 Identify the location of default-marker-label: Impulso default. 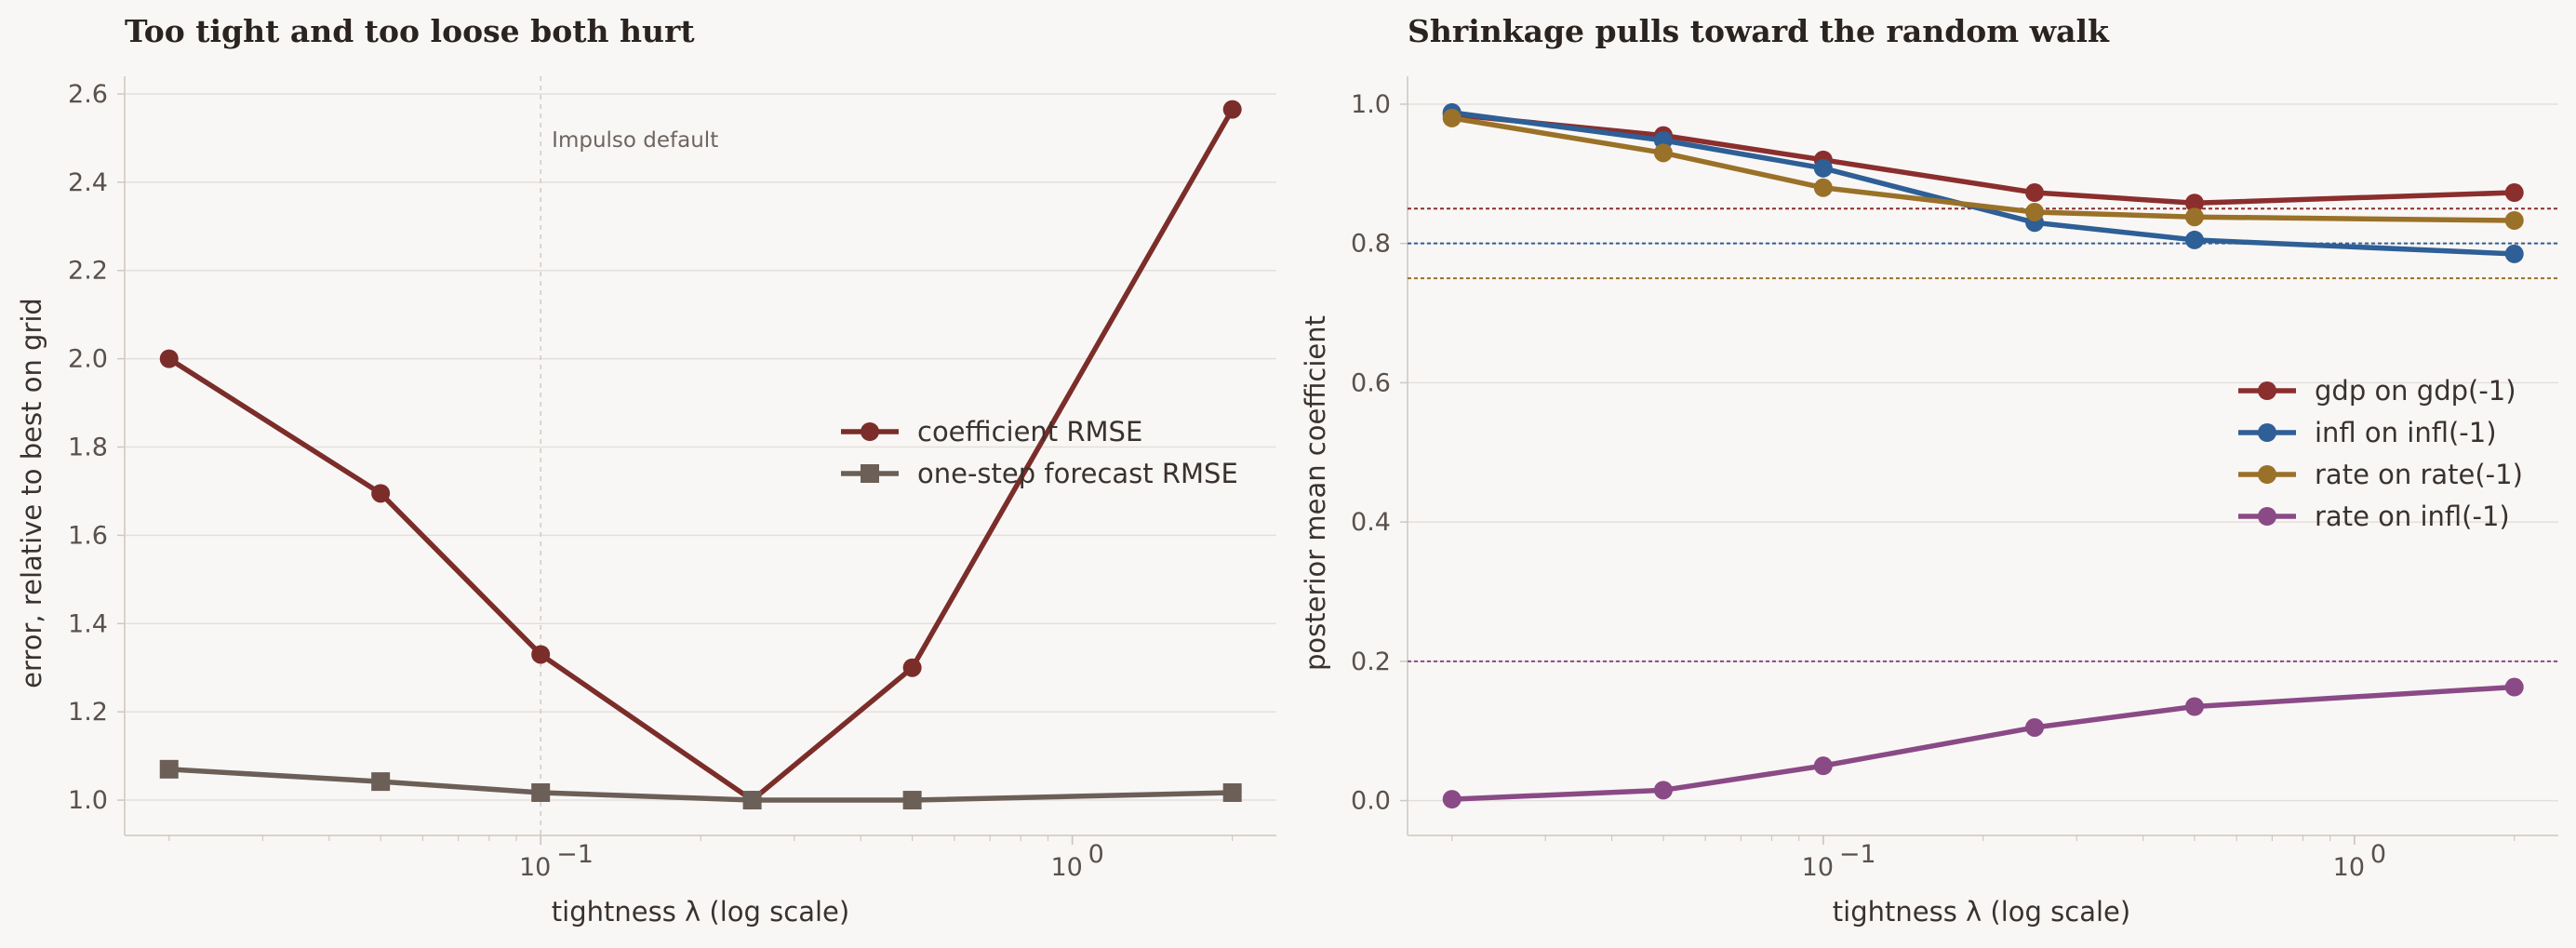
(635, 140).